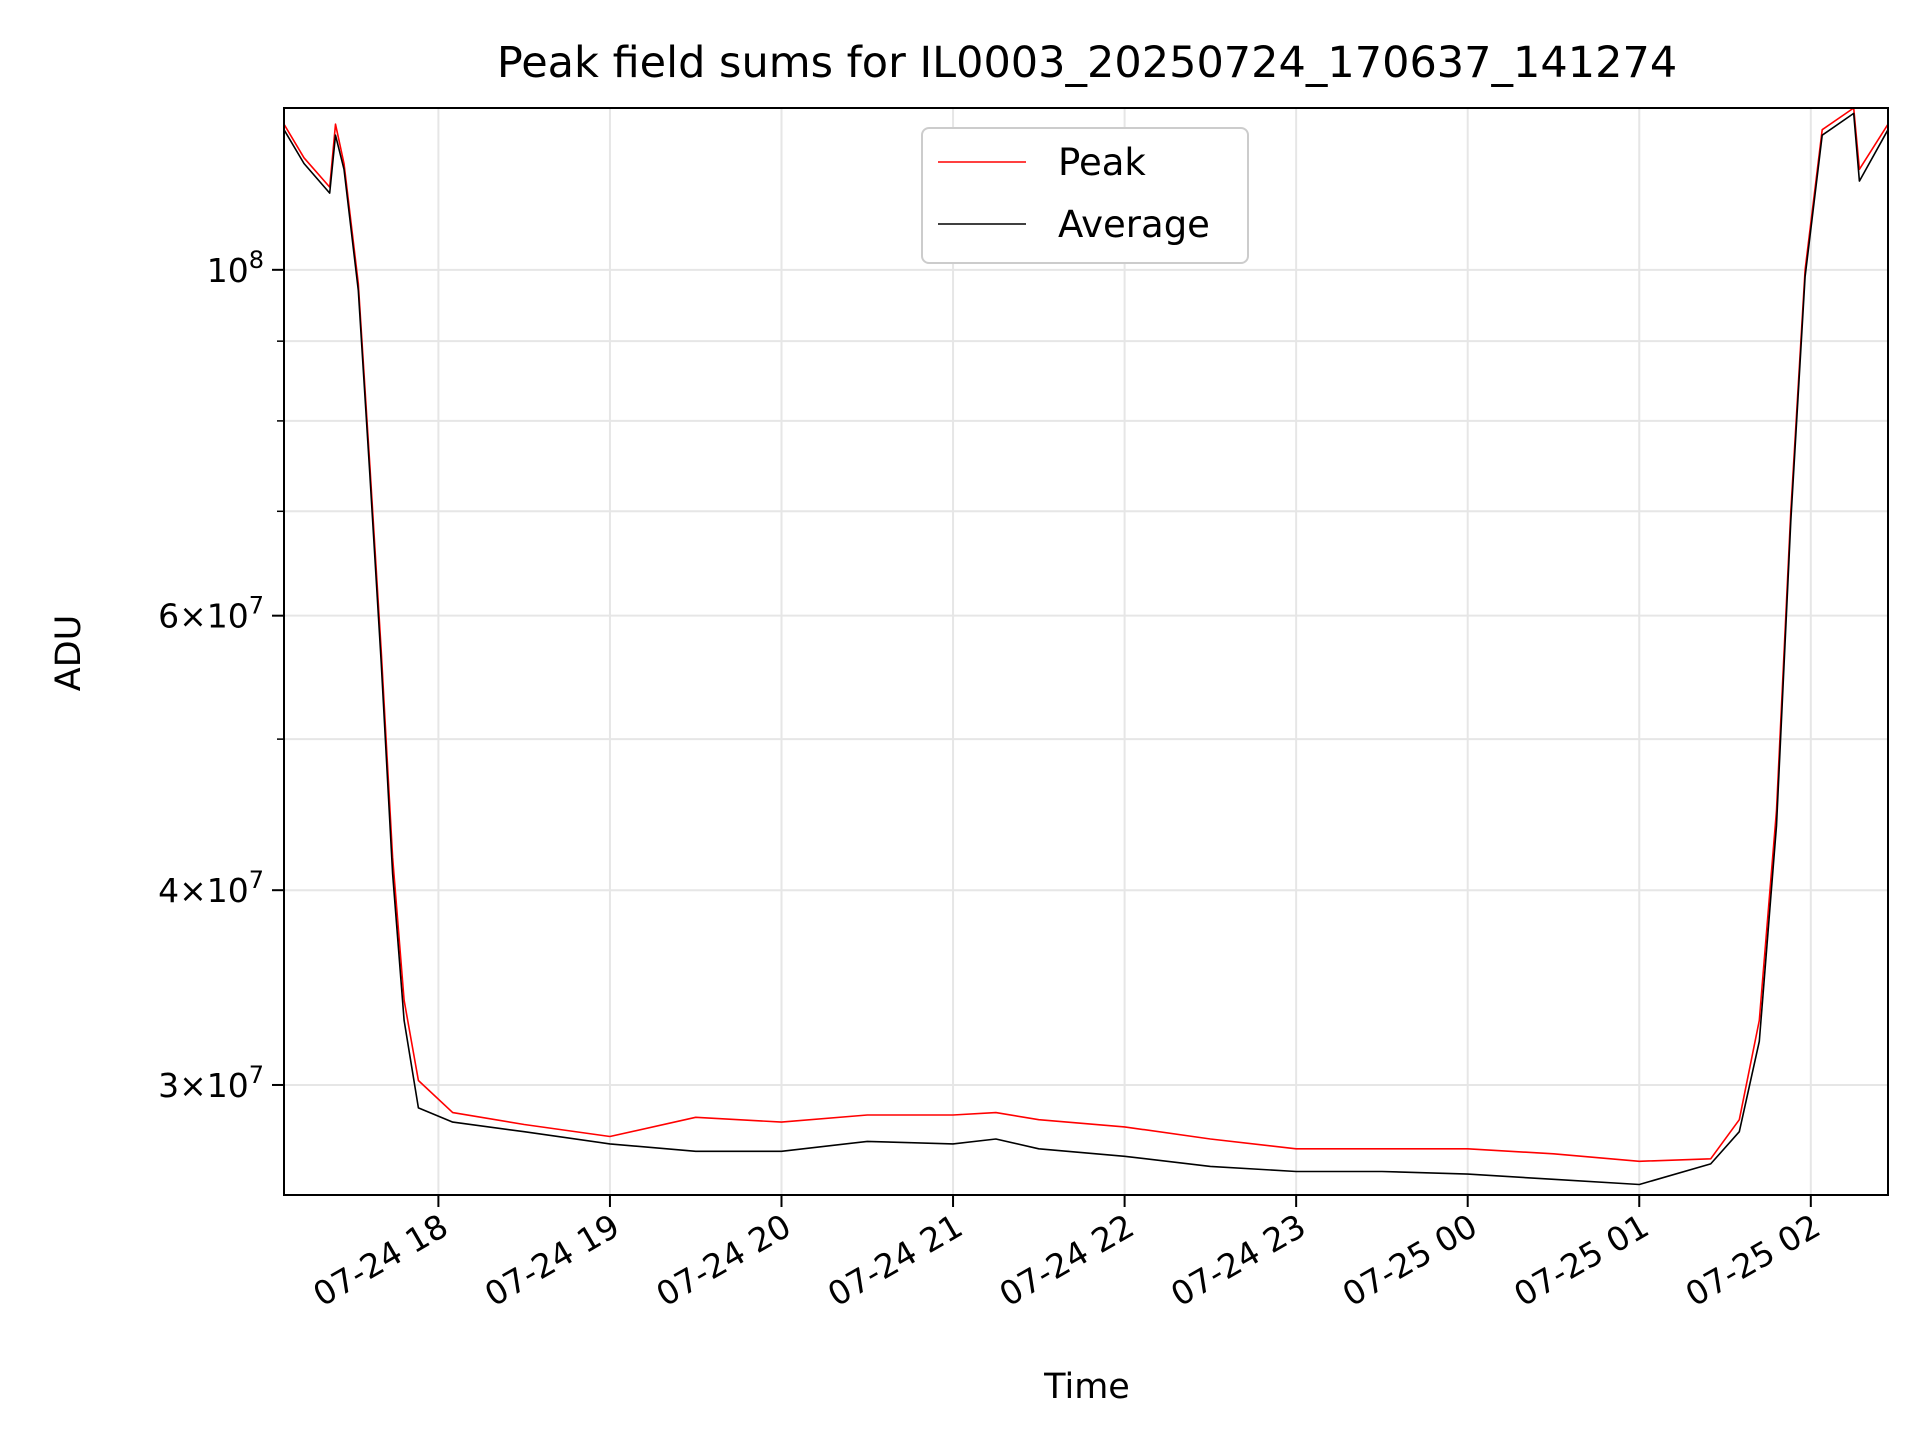 The height and width of the screenshot is (1440, 1920). I want to click on x-tick-label: 07-25 00, so click(1410, 1260).